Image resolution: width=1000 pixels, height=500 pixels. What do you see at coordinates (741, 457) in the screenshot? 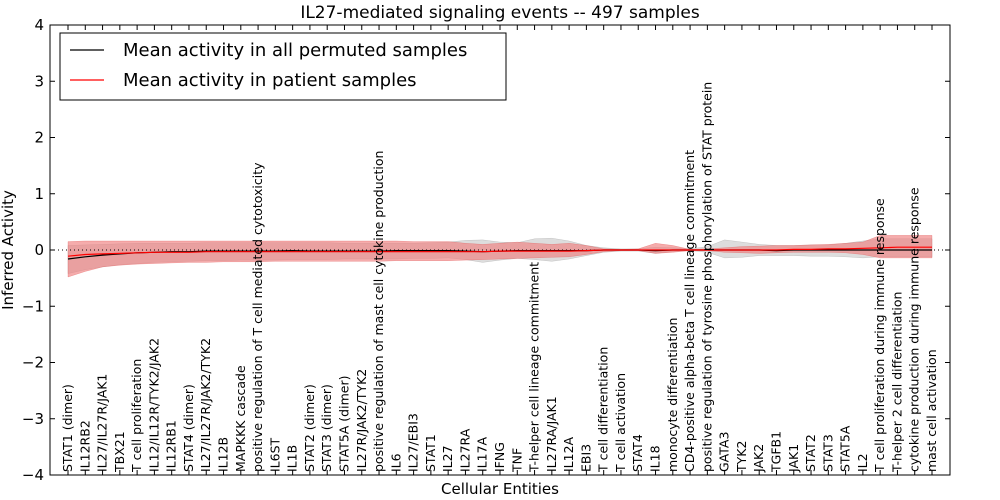
I see `x-tick-label: TYK2` at bounding box center [741, 457].